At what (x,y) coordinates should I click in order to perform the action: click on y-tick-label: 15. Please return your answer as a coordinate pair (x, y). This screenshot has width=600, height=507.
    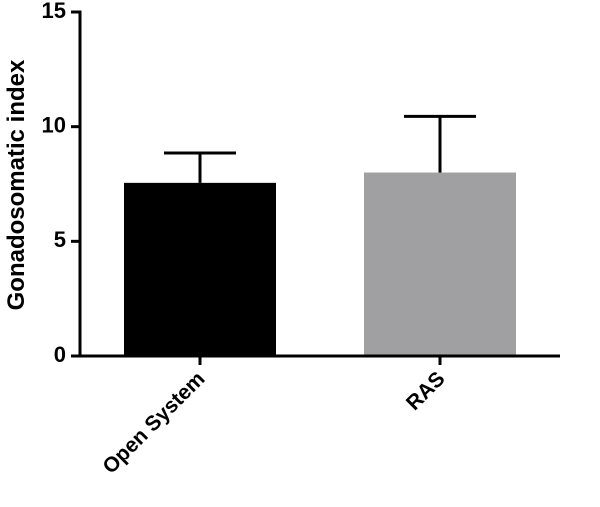
    Looking at the image, I should click on (54, 11).